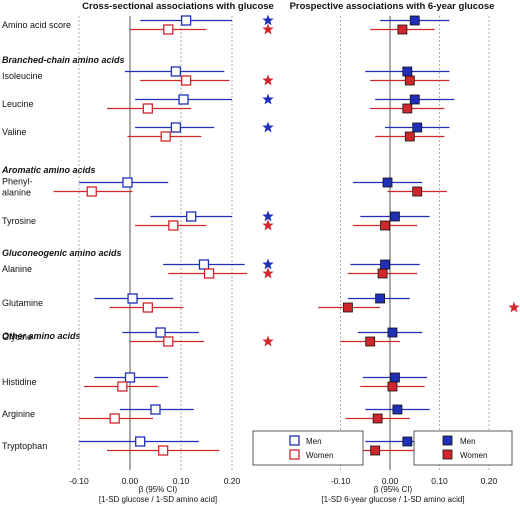  What do you see at coordinates (14, 132) in the screenshot?
I see `row-label: Valine` at bounding box center [14, 132].